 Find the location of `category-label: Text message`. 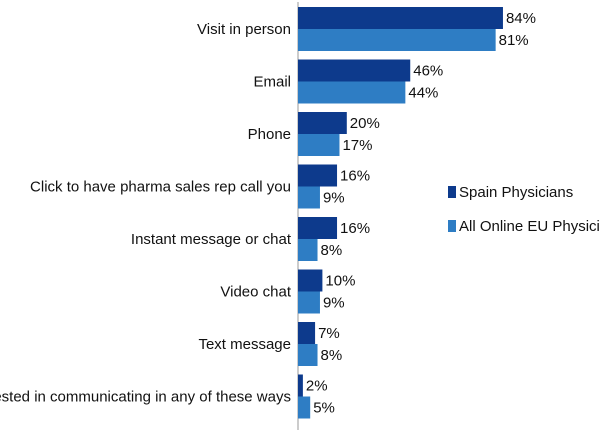

category-label: Text message is located at coordinates (244, 344).